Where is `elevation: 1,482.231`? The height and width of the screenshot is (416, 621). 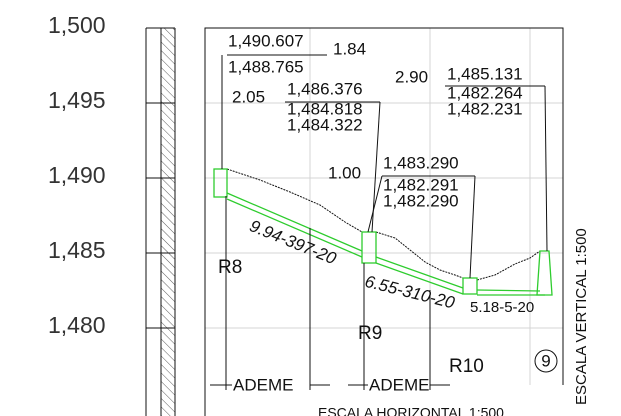 elevation: 1,482.231 is located at coordinates (485, 108).